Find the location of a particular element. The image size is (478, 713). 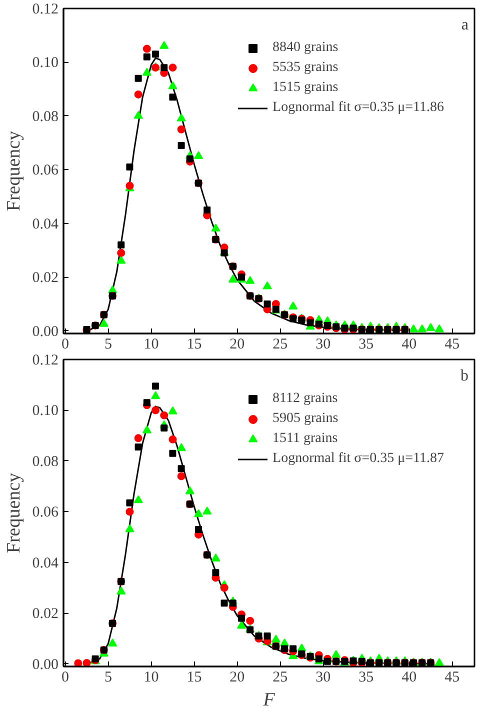

legend-label: 1511 grains is located at coordinates (305, 439).